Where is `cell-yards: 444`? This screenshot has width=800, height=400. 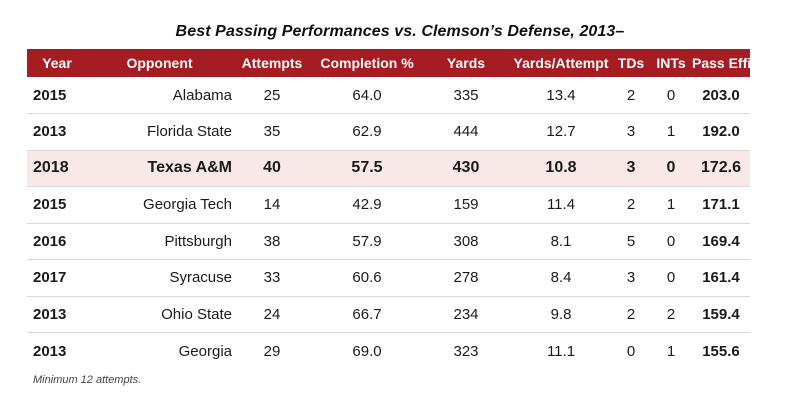 cell-yards: 444 is located at coordinates (466, 132).